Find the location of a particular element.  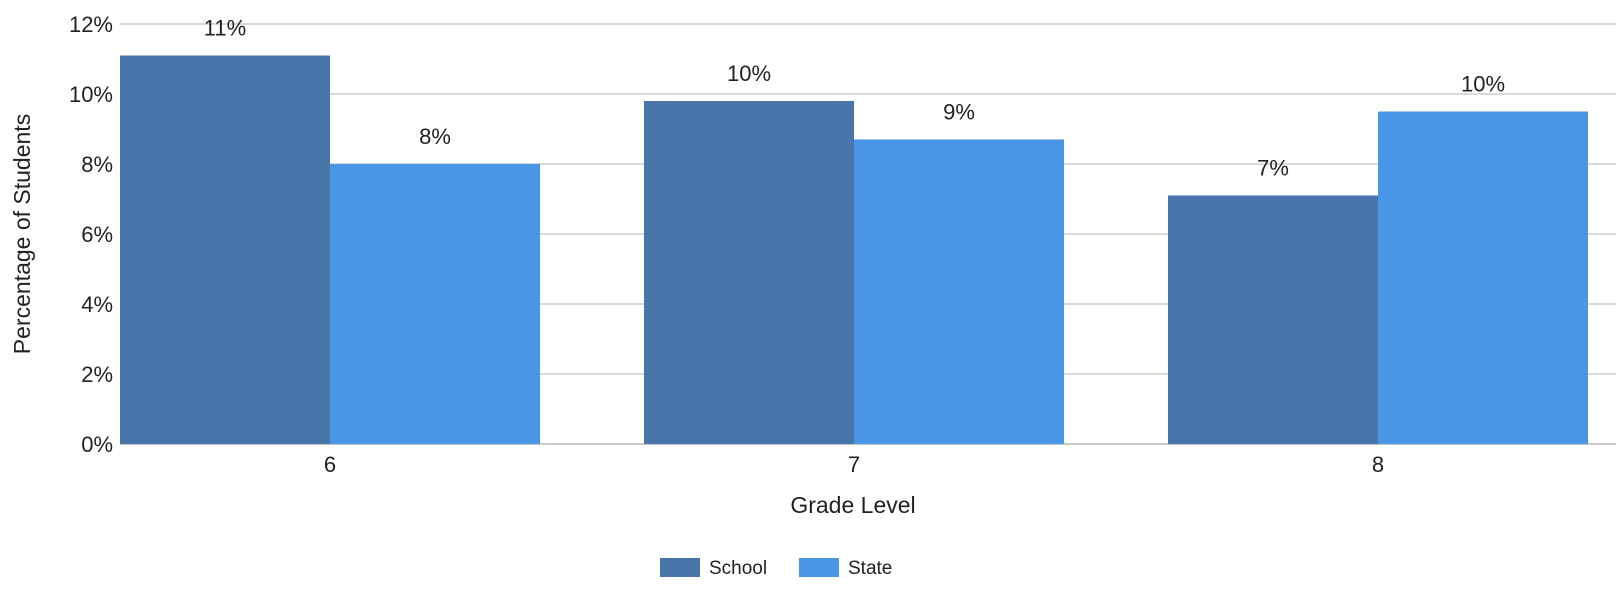

y-tick-label: 8% is located at coordinates (97, 164).